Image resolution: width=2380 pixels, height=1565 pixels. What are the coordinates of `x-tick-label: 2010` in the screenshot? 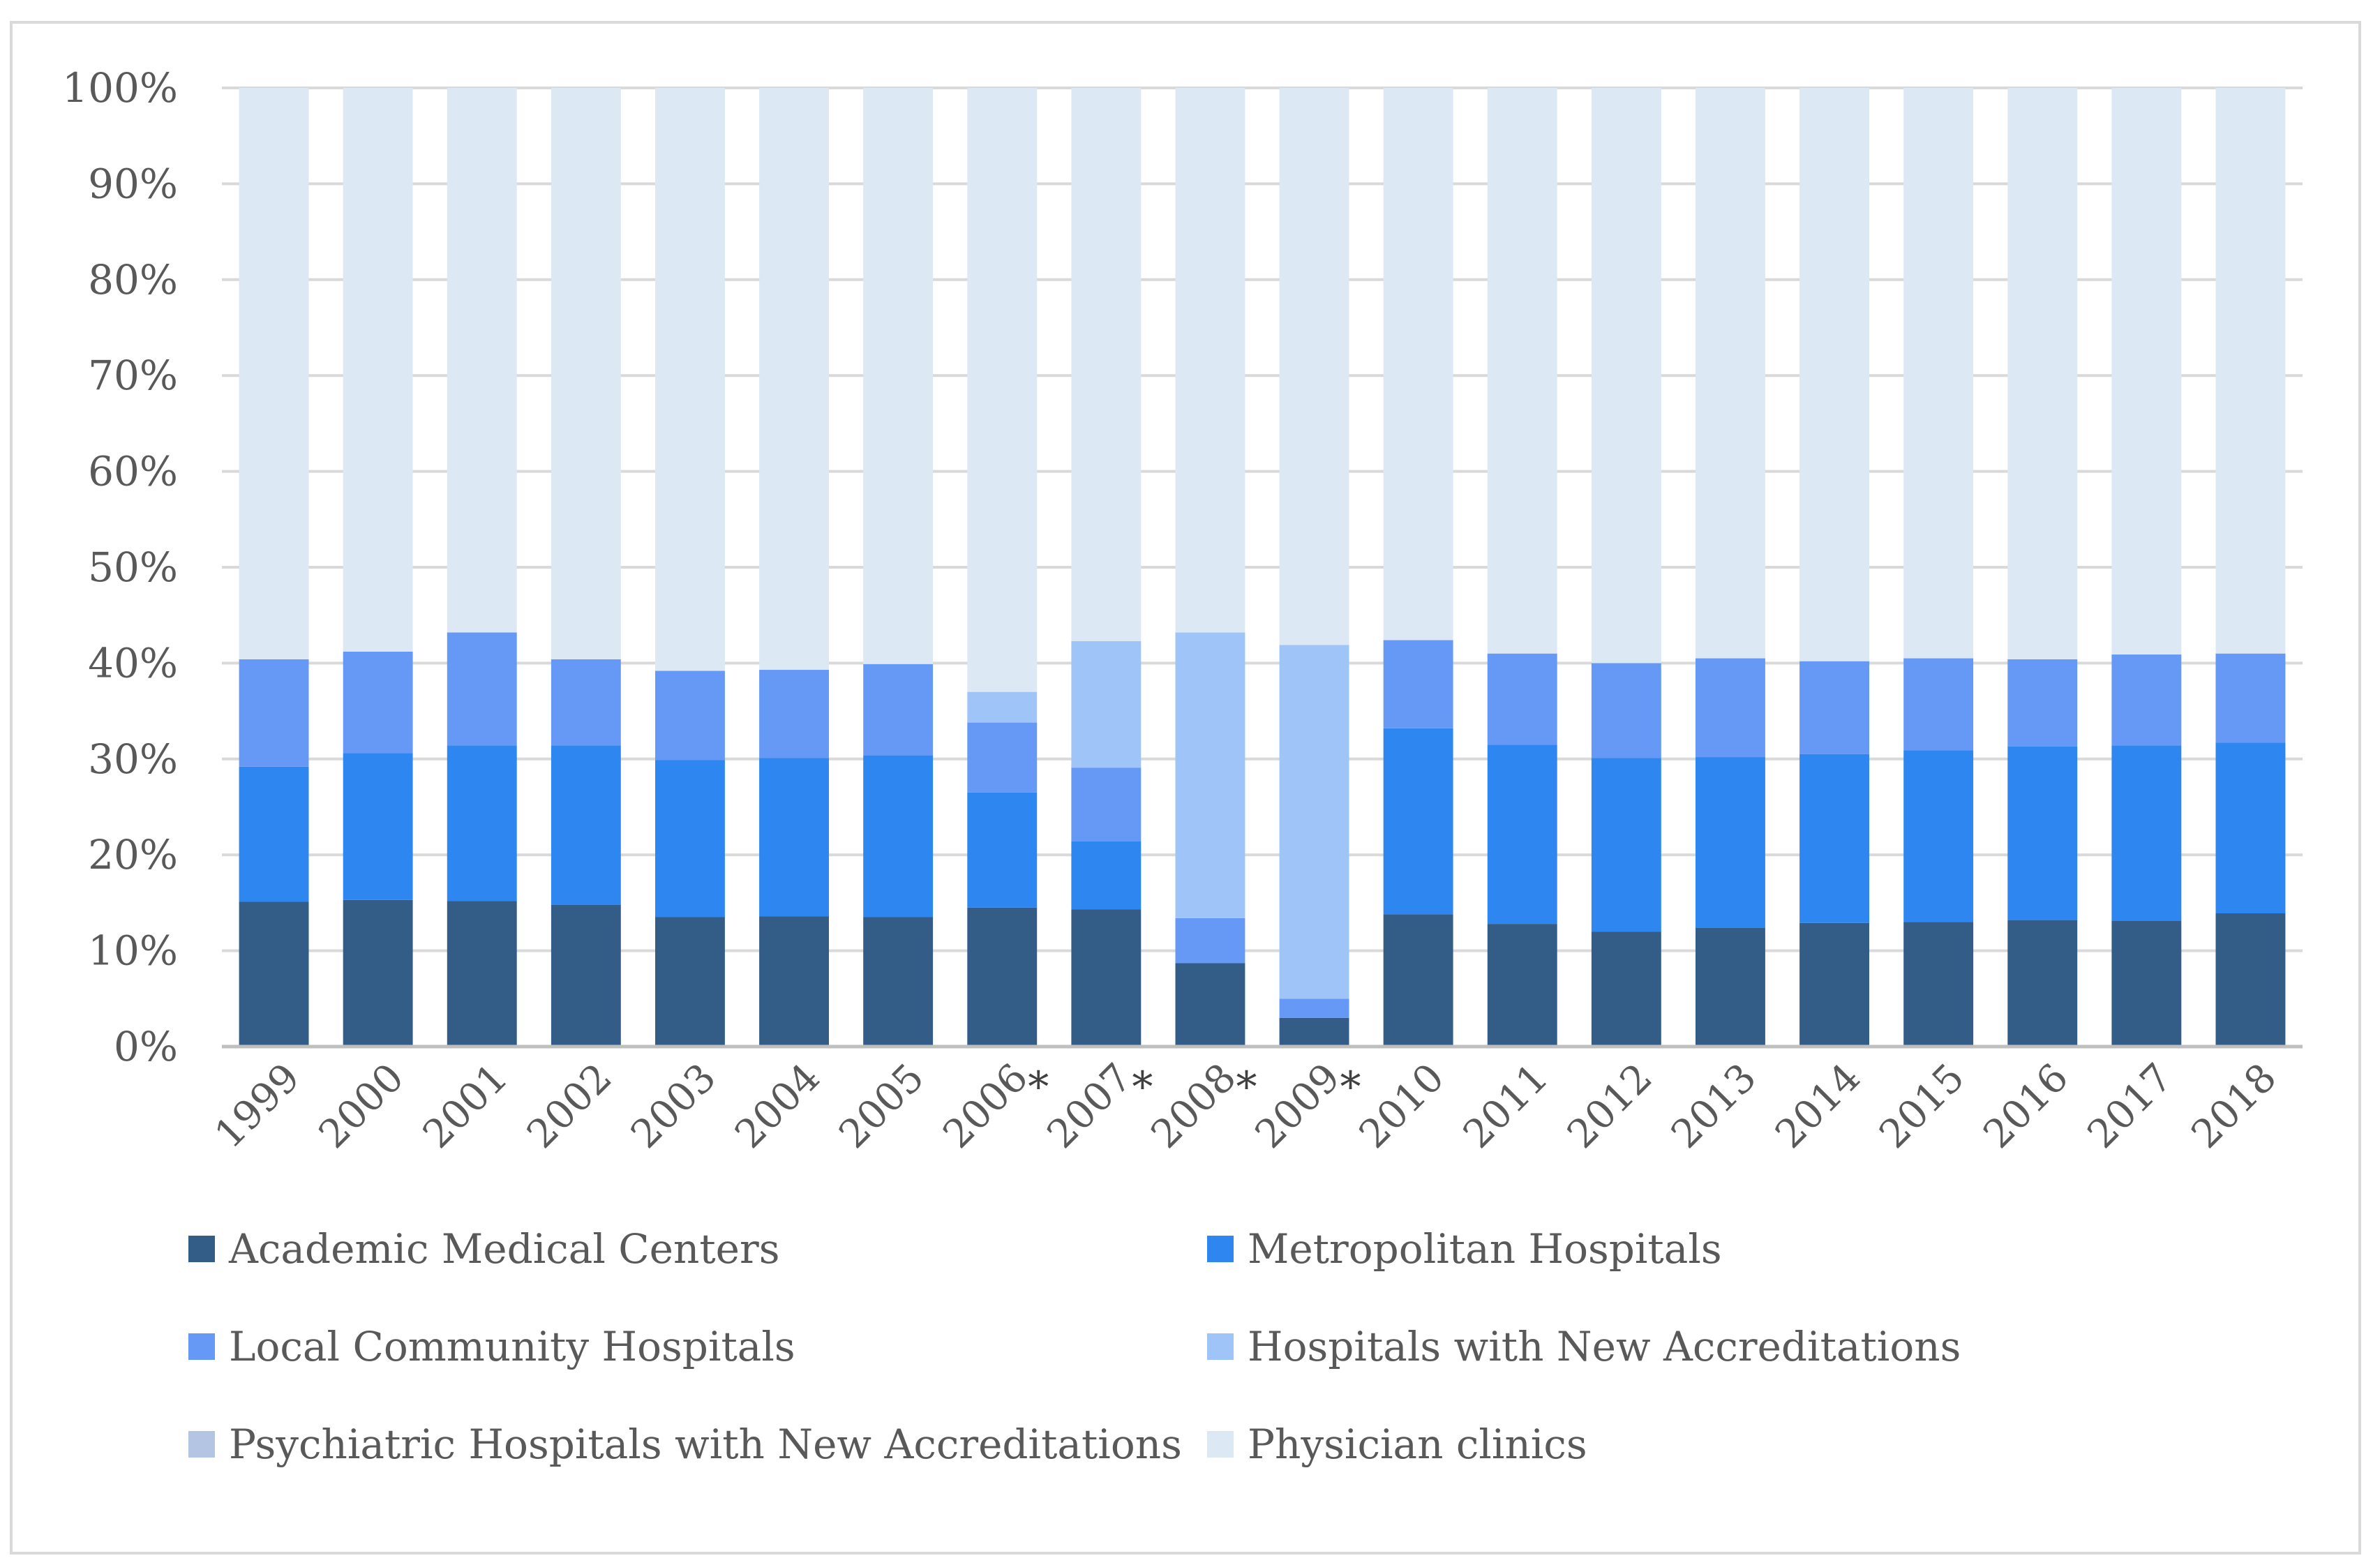 It's located at (1402, 1106).